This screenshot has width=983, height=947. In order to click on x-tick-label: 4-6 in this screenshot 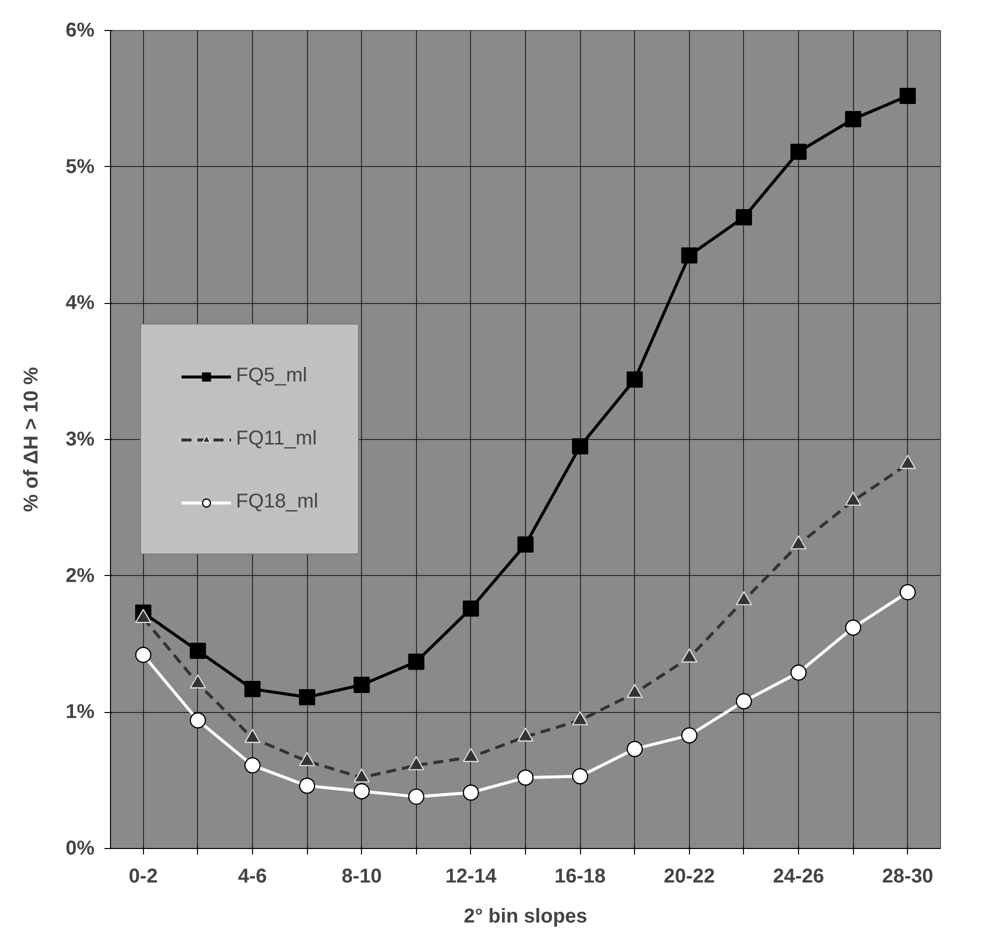, I will do `click(252, 877)`.